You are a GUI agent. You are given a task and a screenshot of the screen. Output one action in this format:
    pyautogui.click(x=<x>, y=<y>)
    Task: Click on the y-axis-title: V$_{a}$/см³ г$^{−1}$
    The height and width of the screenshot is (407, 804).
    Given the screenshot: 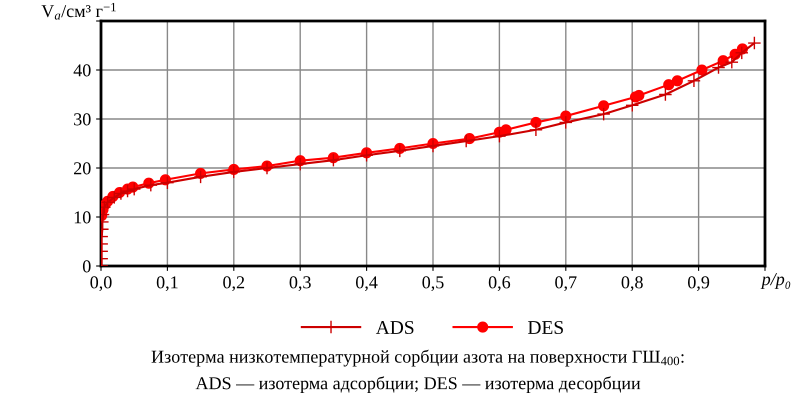 What is the action you would take?
    pyautogui.click(x=78, y=11)
    